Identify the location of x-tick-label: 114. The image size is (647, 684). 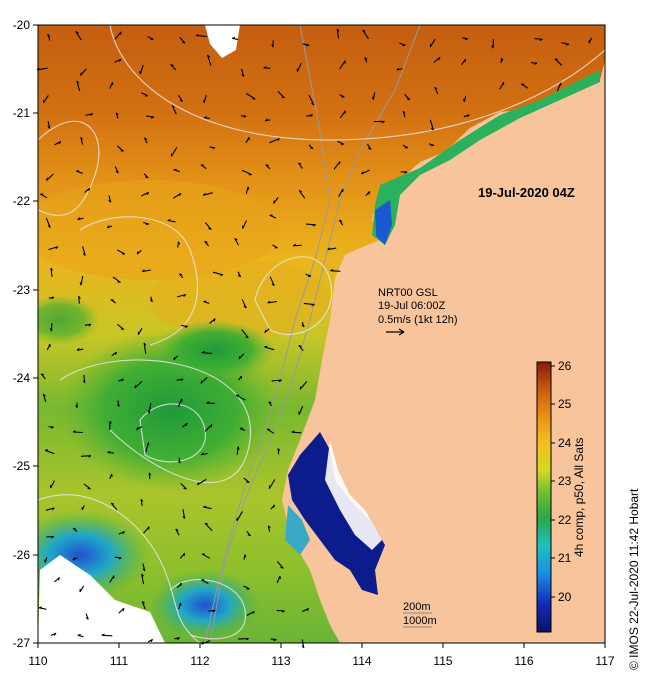
(361, 661).